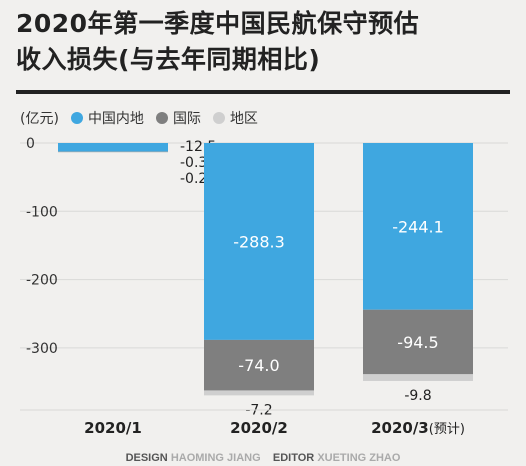  What do you see at coordinates (186, 119) in the screenshot?
I see `legend-label-international: 国际` at bounding box center [186, 119].